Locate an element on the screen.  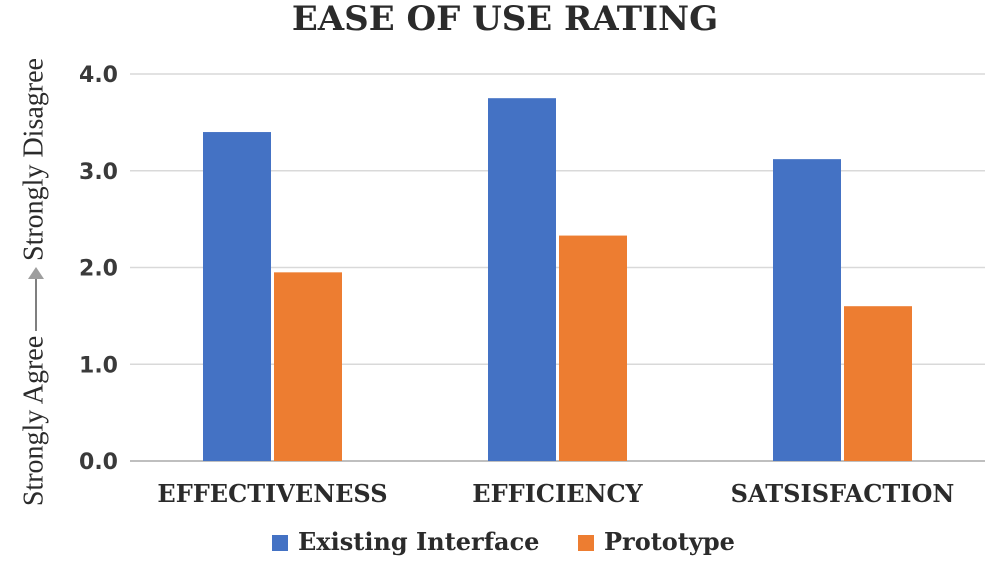
y-axis-label: Strongly Agree Strongly Disagree is located at coordinates (33, 282).